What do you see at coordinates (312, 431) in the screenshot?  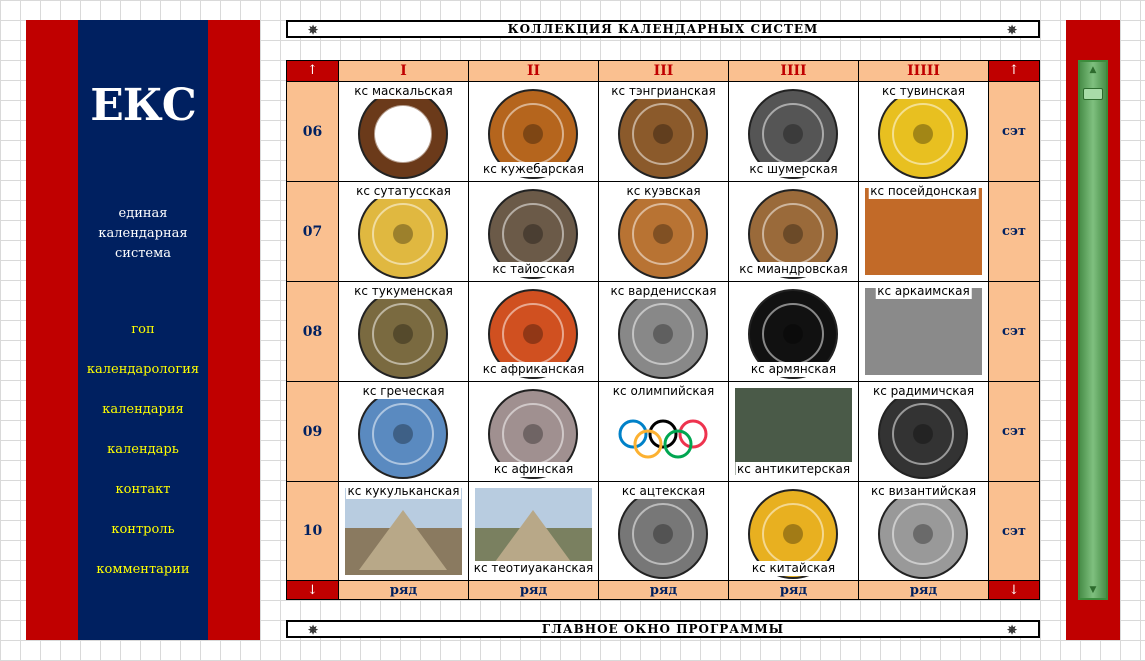 I see `row-label: 09` at bounding box center [312, 431].